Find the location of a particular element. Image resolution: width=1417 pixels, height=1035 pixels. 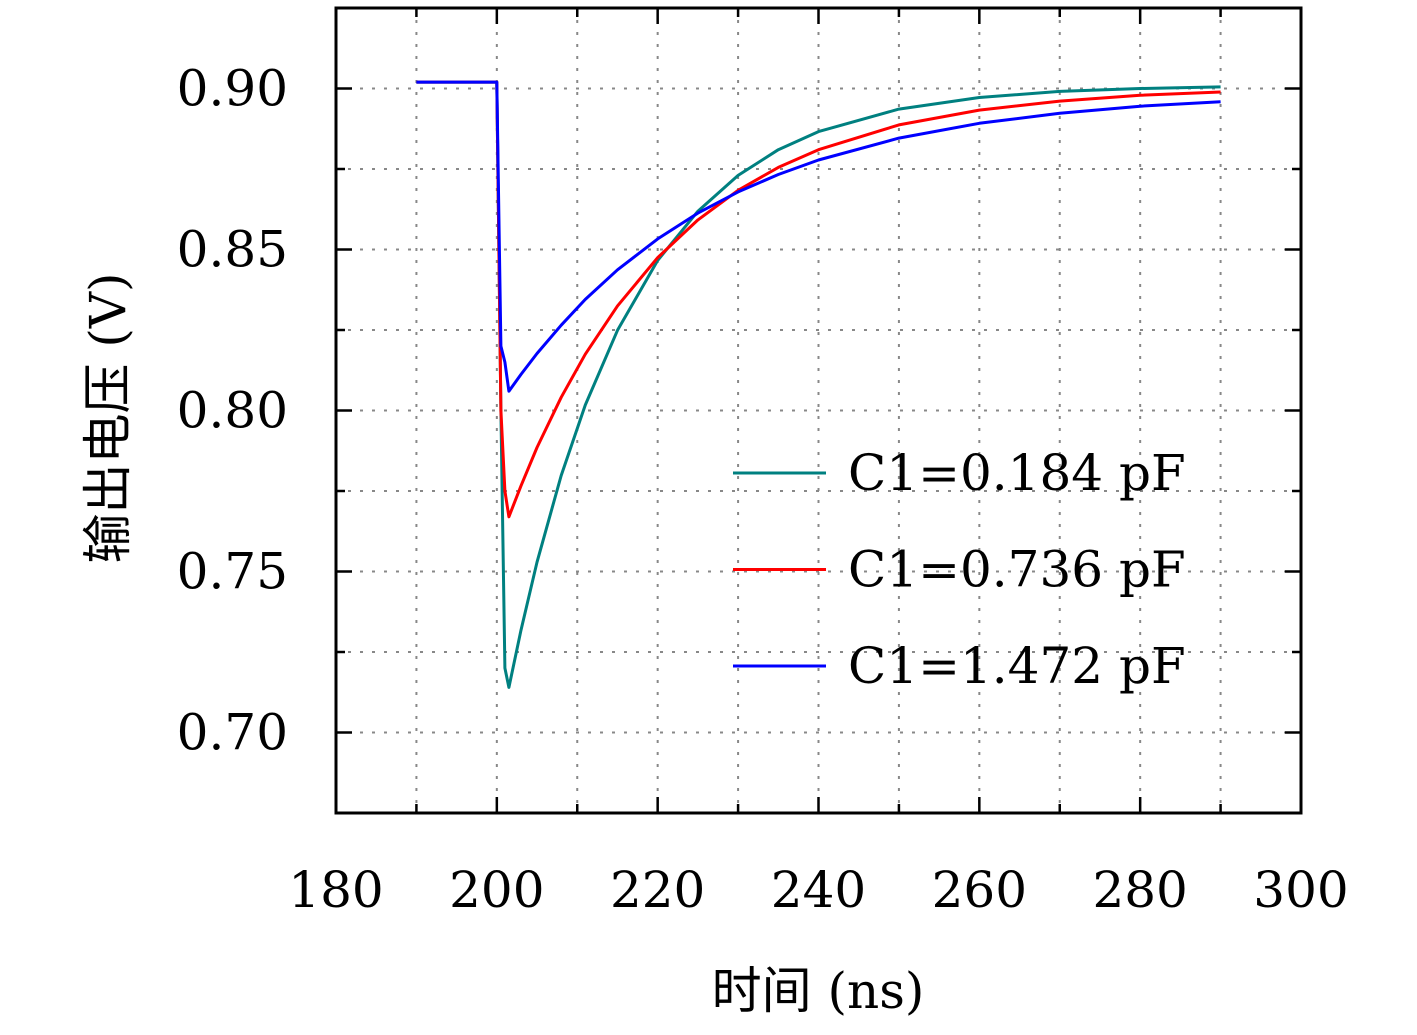

x-tick-label: 280 is located at coordinates (1139, 890).